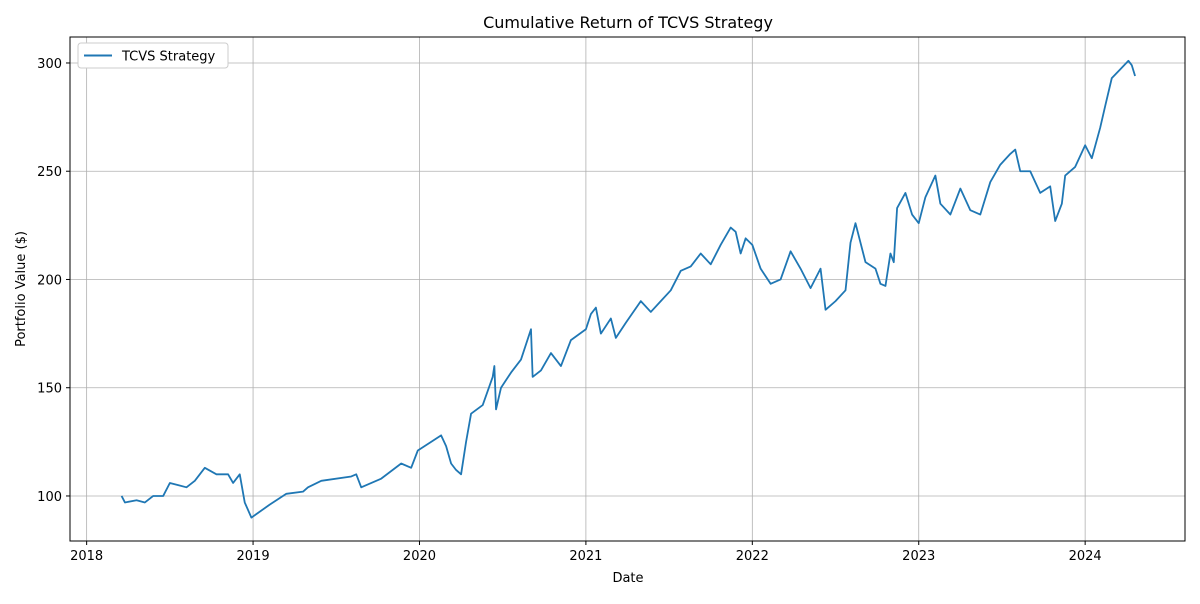  I want to click on x-tick-label: 2024, so click(1085, 556).